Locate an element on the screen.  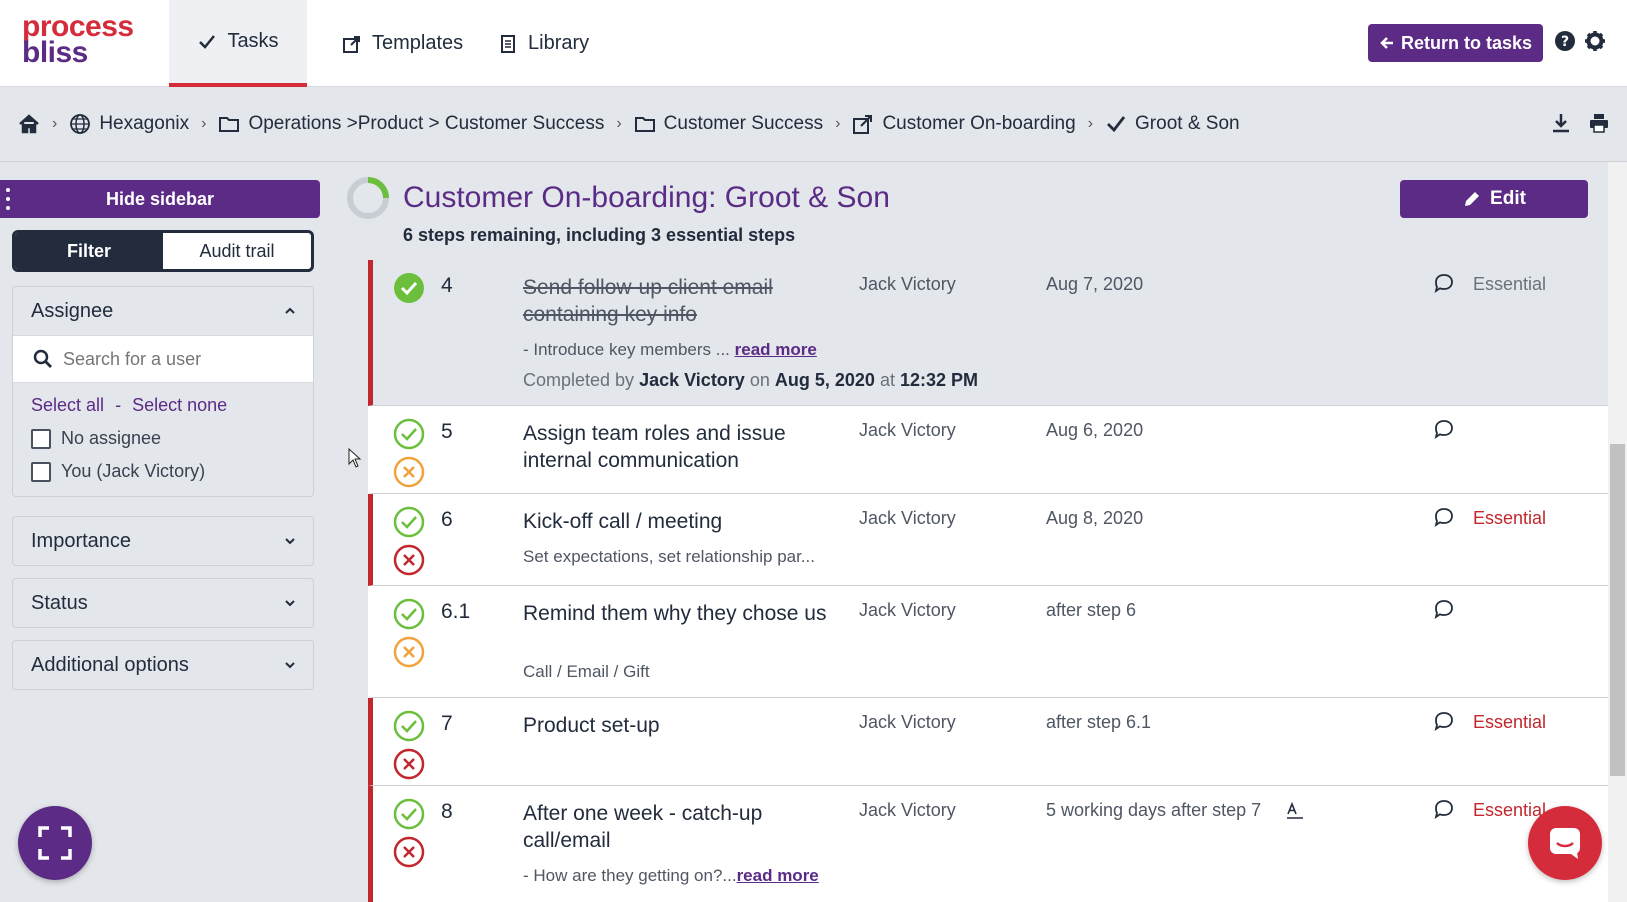
user-search-box is located at coordinates (163, 359).